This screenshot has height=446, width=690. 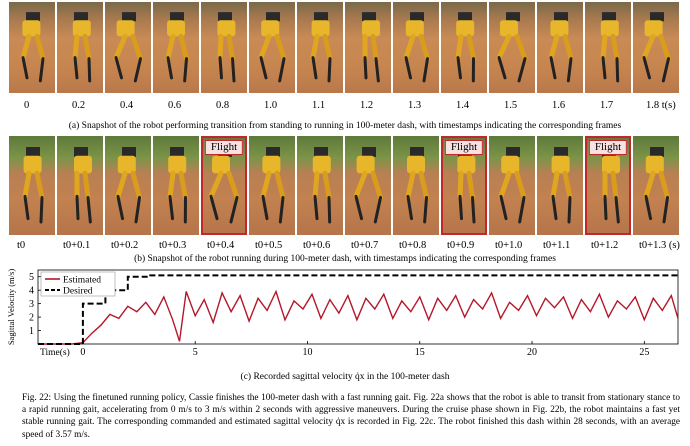 I want to click on timestamp-label: 1.8 t(s), so click(x=661, y=105).